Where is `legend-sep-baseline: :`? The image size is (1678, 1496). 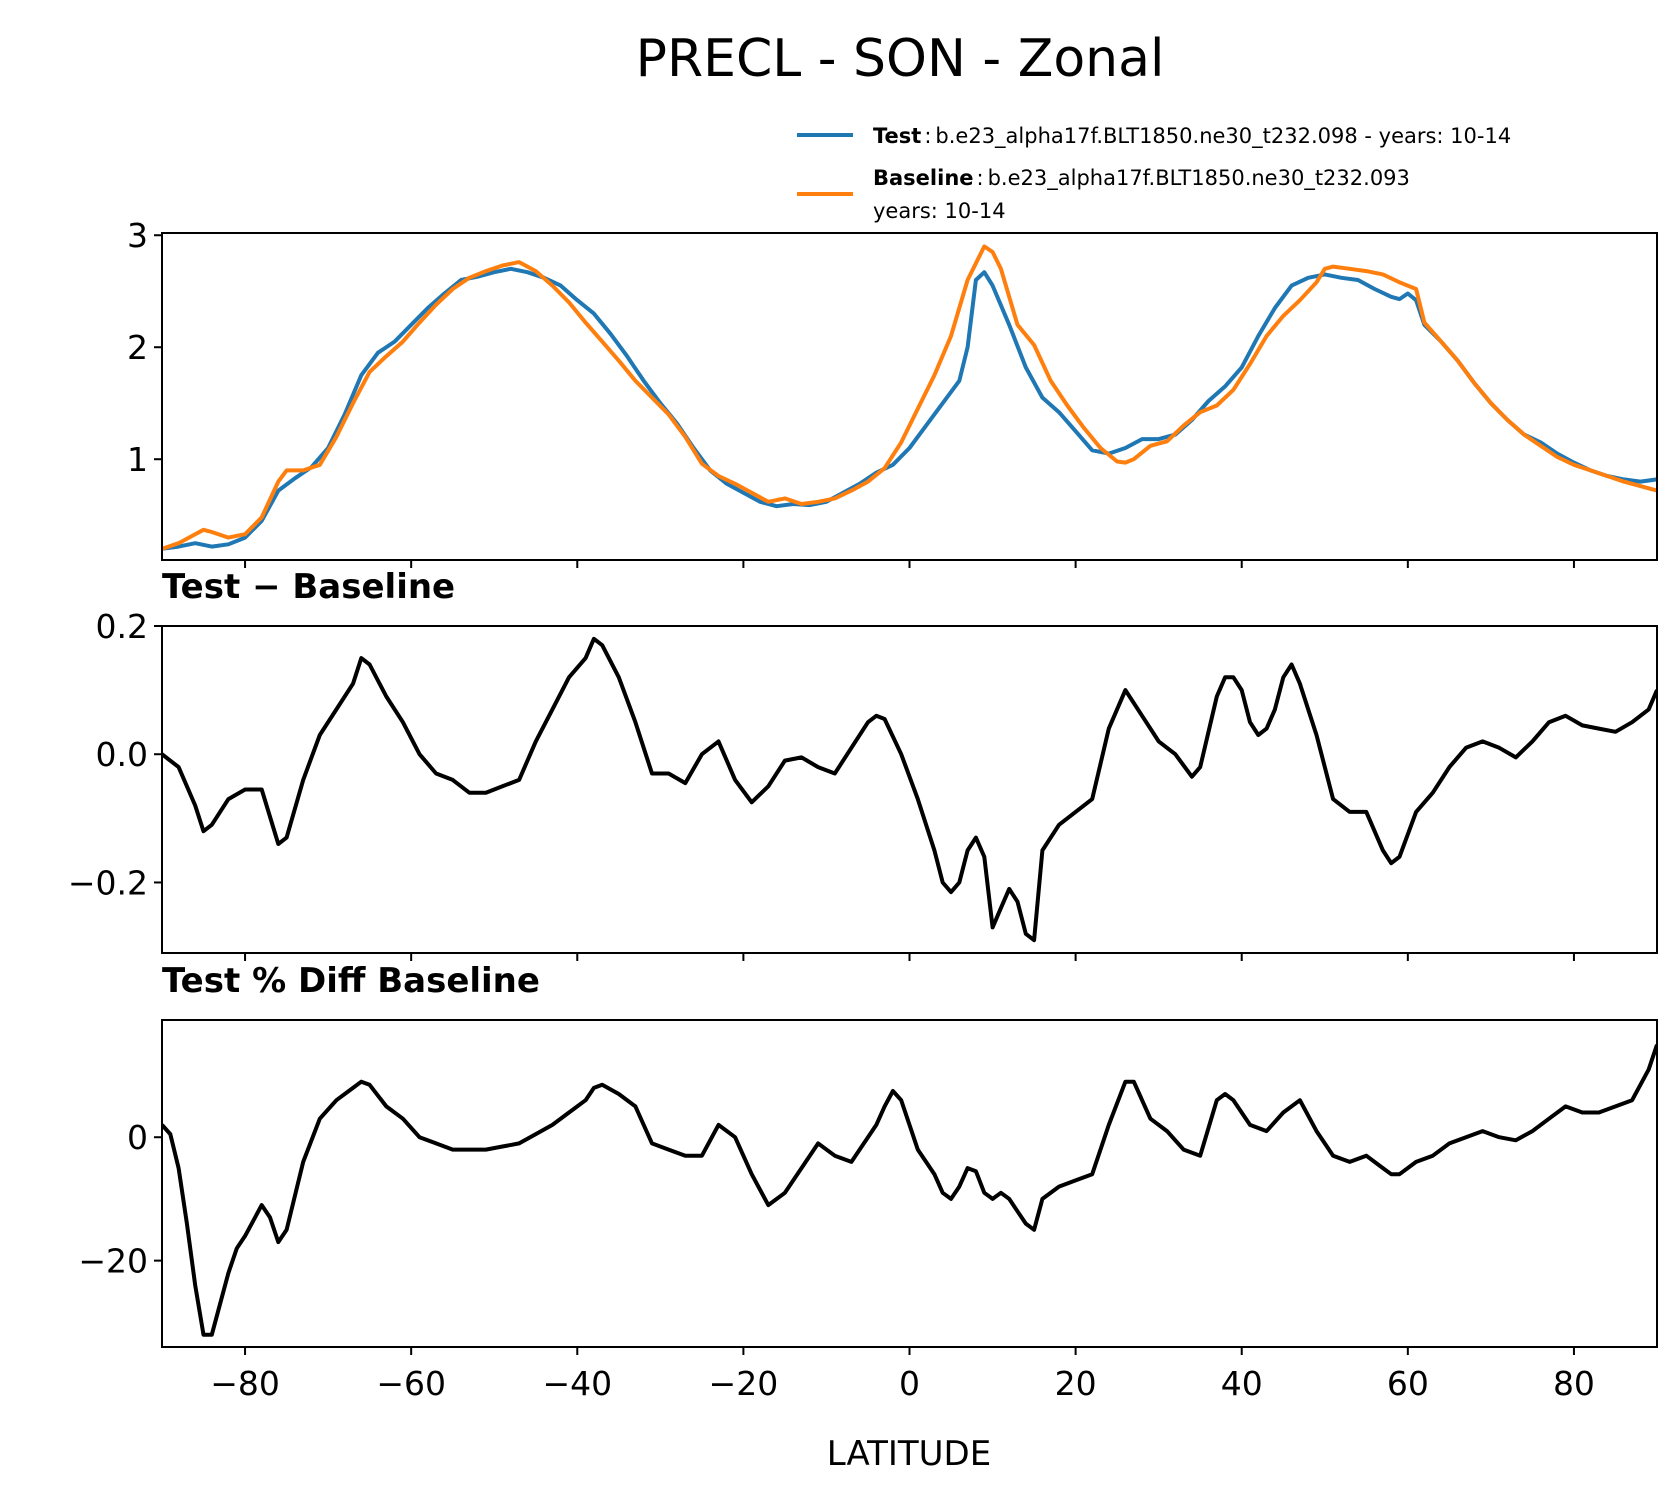 legend-sep-baseline: : is located at coordinates (980, 178).